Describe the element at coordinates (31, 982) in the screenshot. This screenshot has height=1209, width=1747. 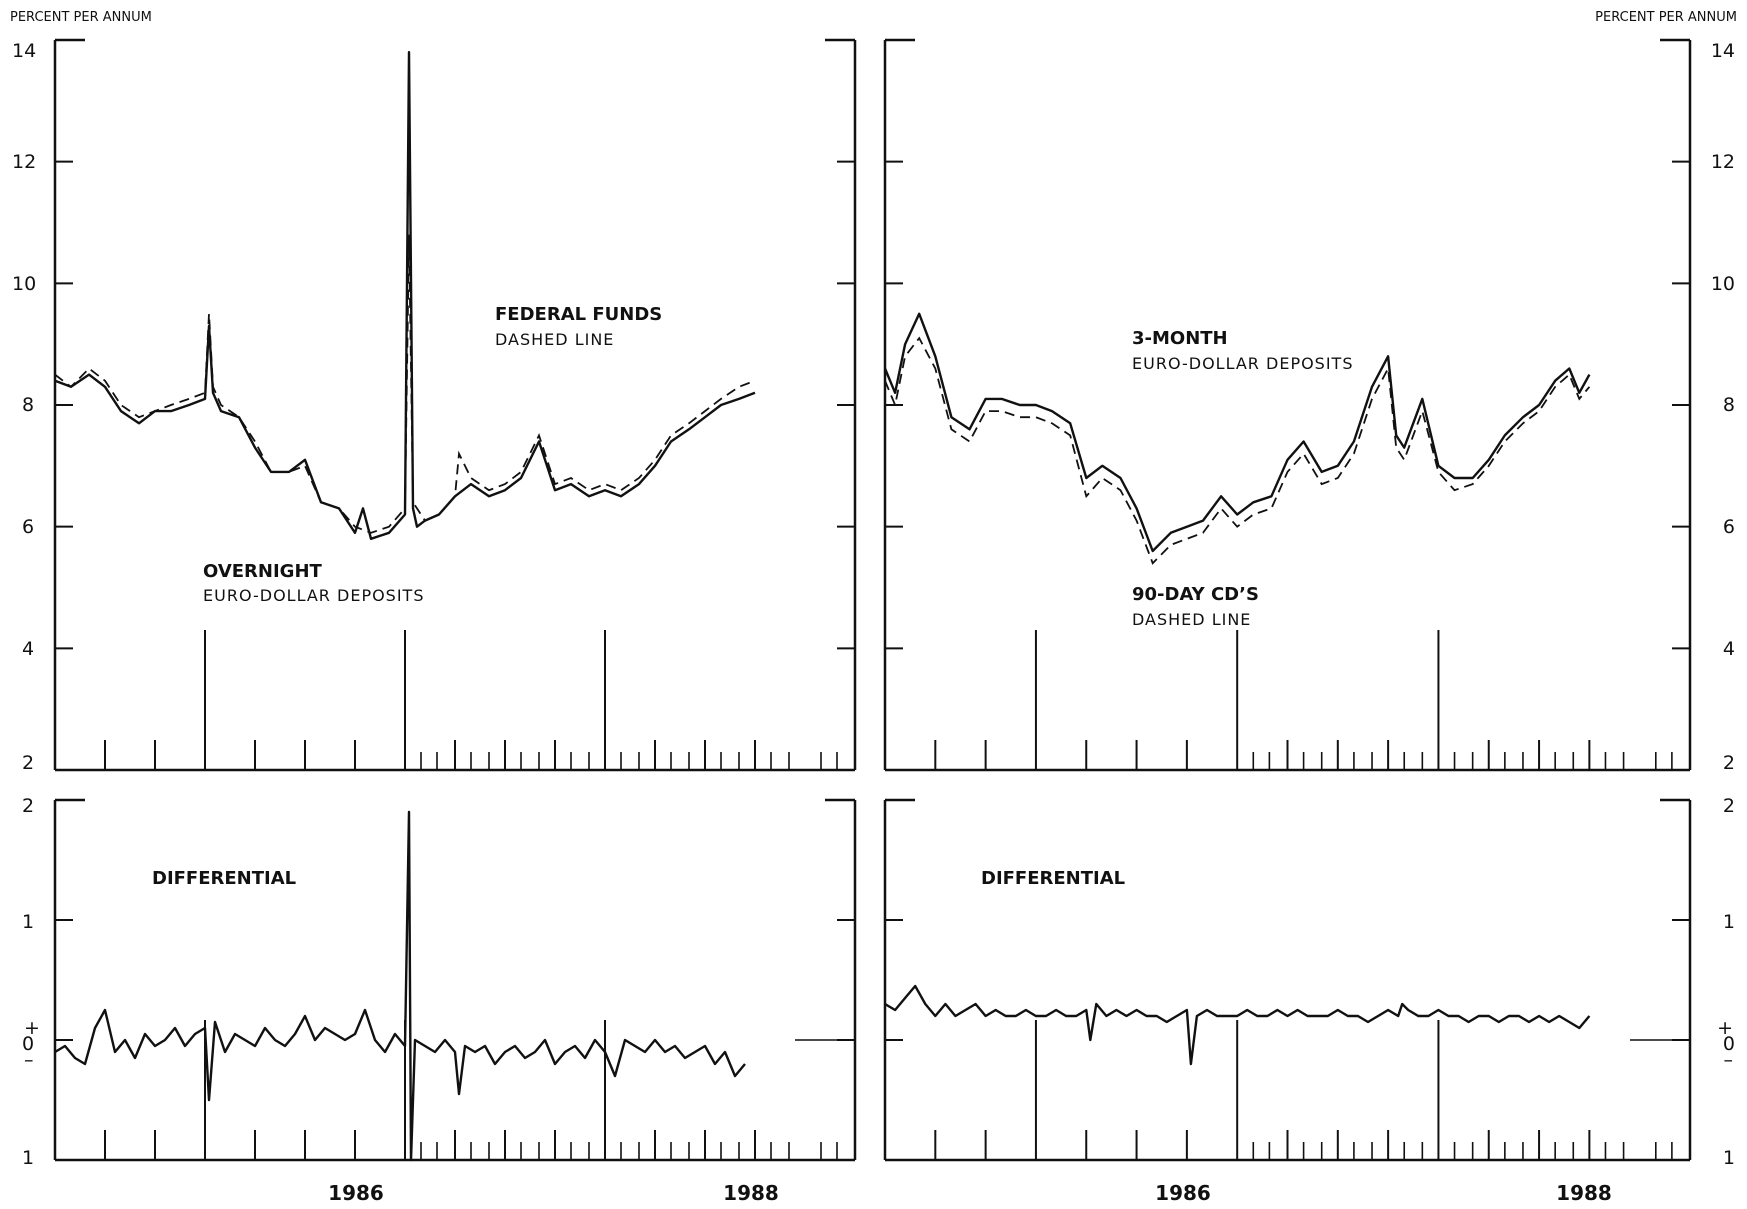
I see `left-axis-bottom-labels: 2 1 0 + – 1` at that location.